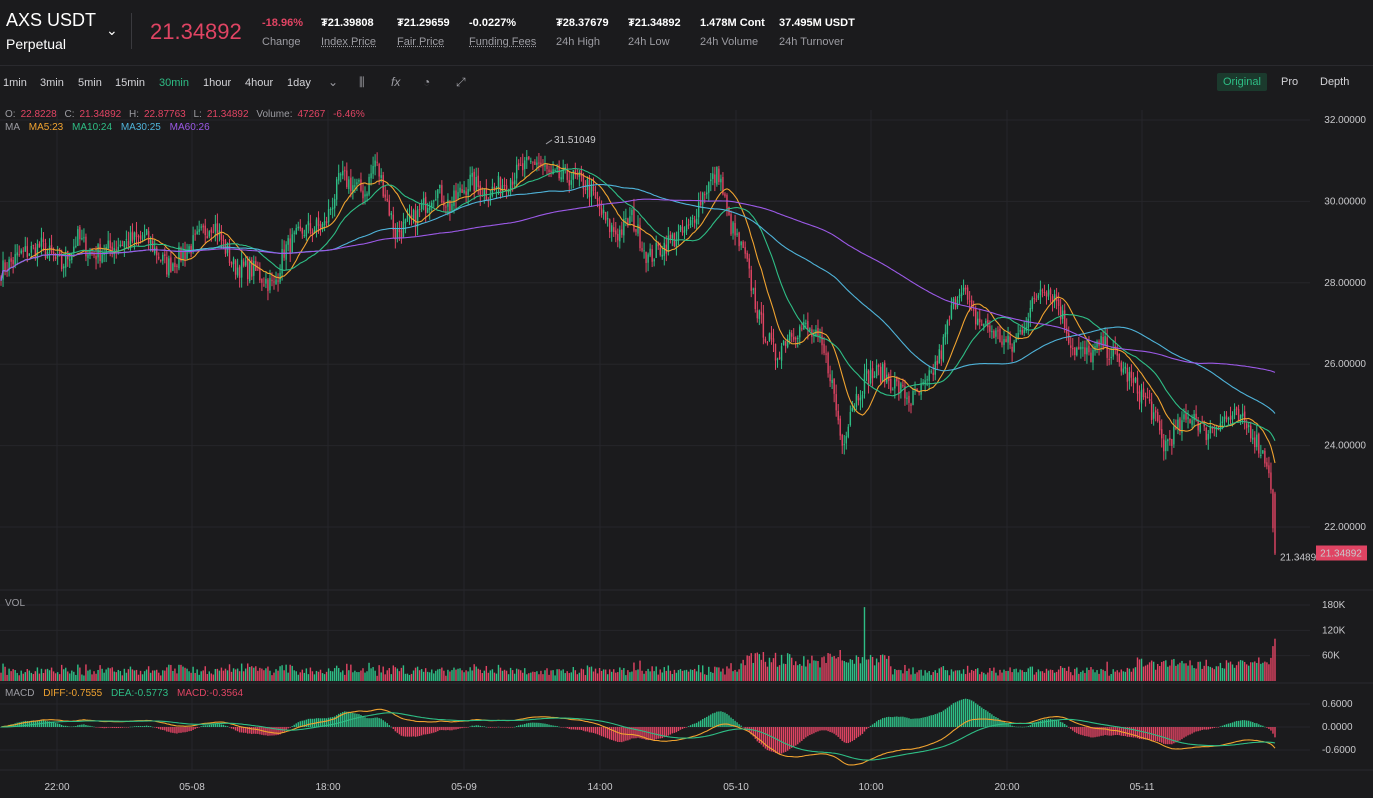 This screenshot has width=1373, height=798. Describe the element at coordinates (52, 83) in the screenshot. I see `timeframe-3min: 3min` at that location.